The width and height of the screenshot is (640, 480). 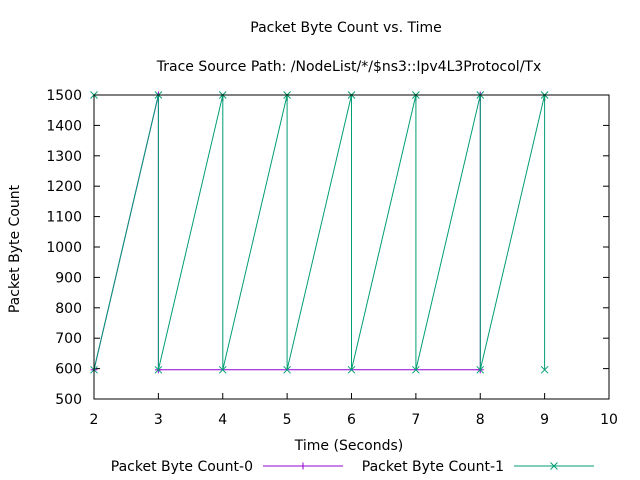 I want to click on y-tick-label-7: 1200, so click(x=64, y=187).